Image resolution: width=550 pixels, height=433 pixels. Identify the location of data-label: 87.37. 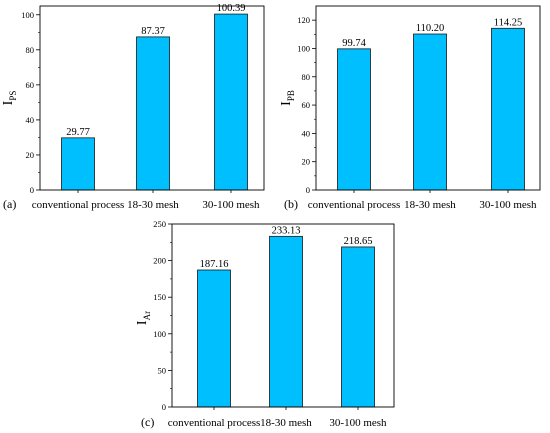
(153, 31).